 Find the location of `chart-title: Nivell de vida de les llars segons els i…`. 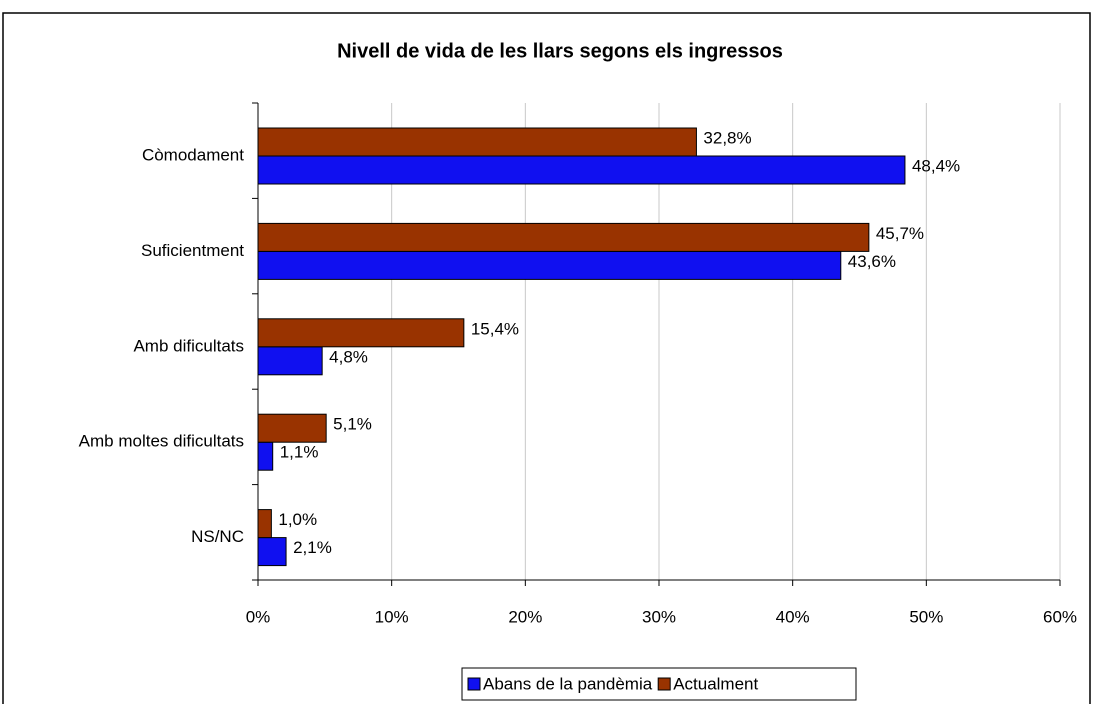

chart-title: Nivell de vida de les llars segons els i… is located at coordinates (560, 51).